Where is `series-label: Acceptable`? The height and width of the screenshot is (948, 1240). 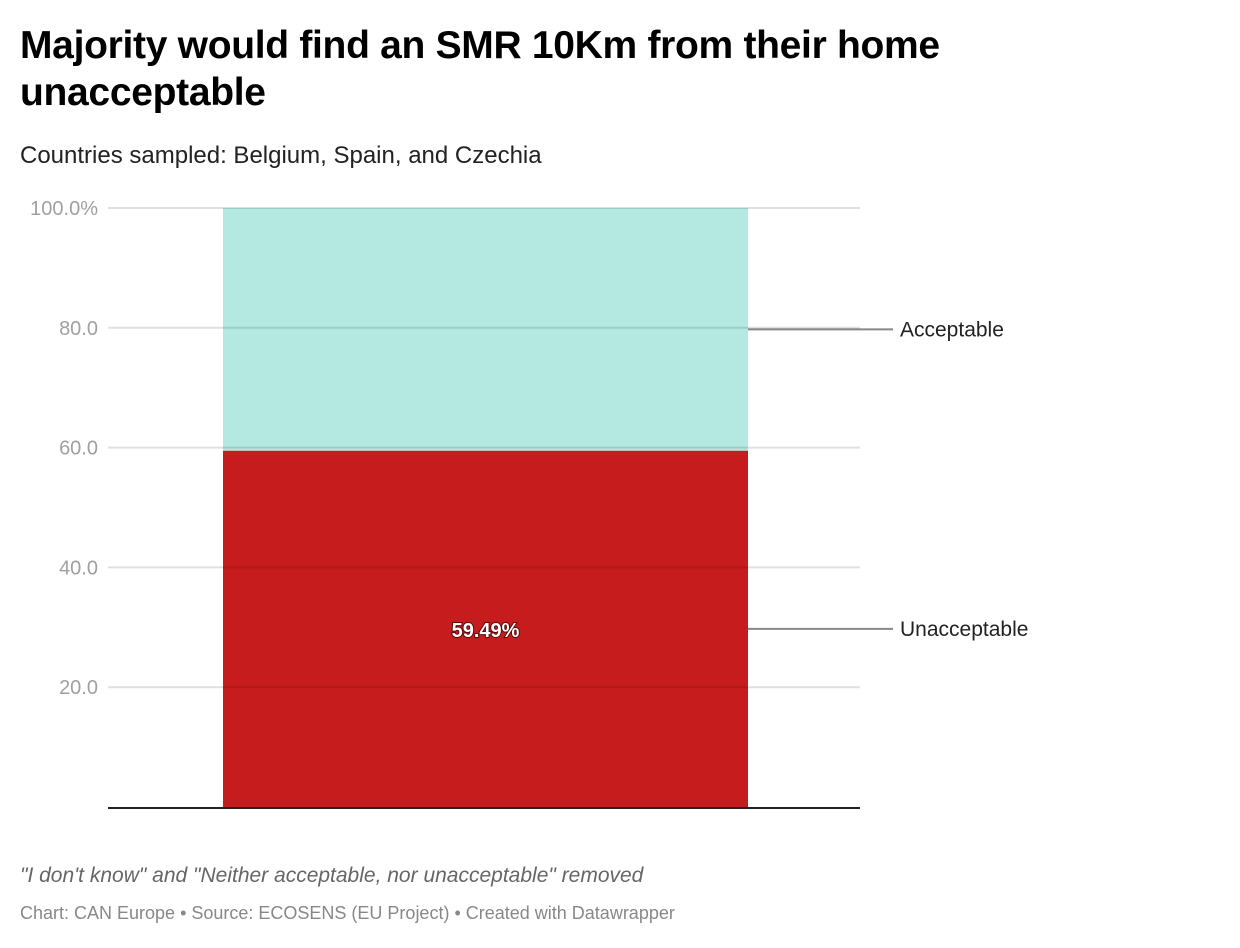
series-label: Acceptable is located at coordinates (952, 329).